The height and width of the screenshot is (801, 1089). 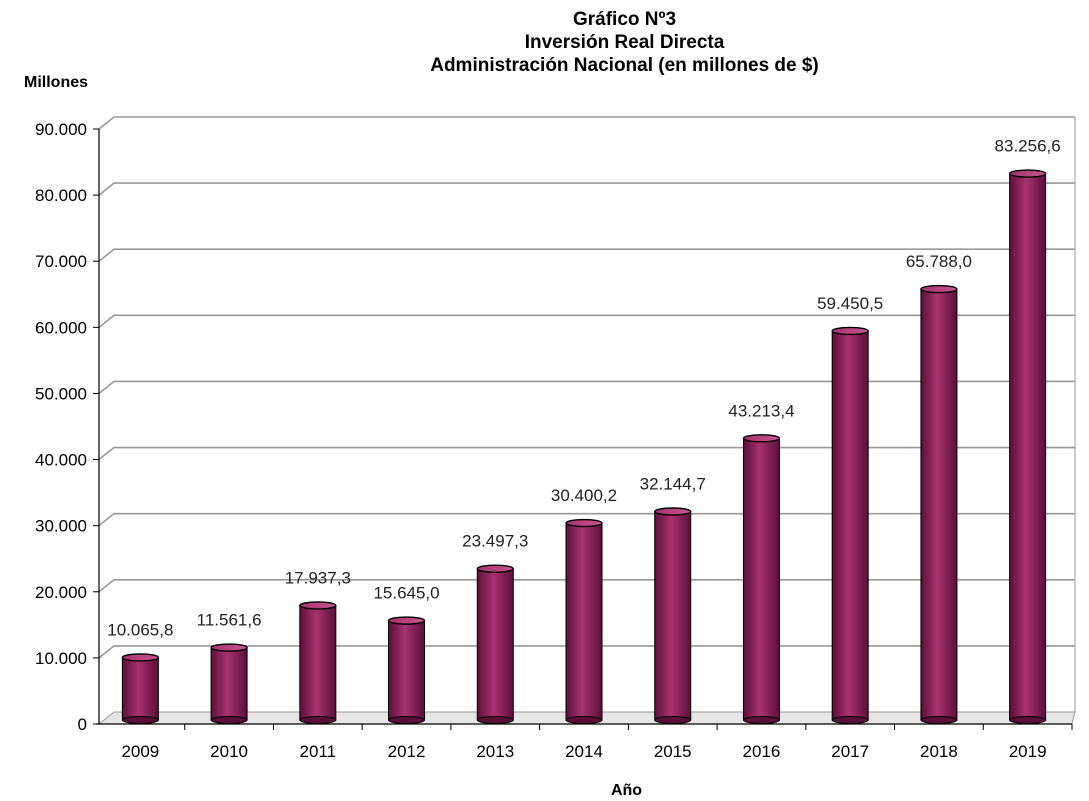 I want to click on bar-2019, so click(x=1028, y=447).